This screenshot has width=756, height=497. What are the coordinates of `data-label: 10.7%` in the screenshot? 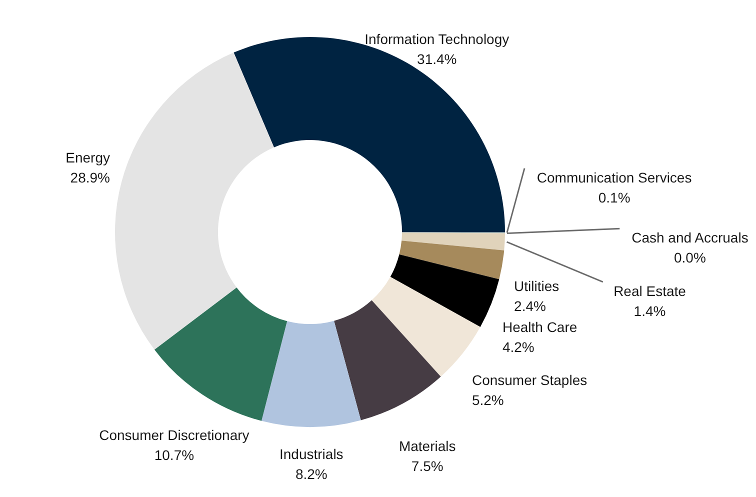 It's located at (174, 454).